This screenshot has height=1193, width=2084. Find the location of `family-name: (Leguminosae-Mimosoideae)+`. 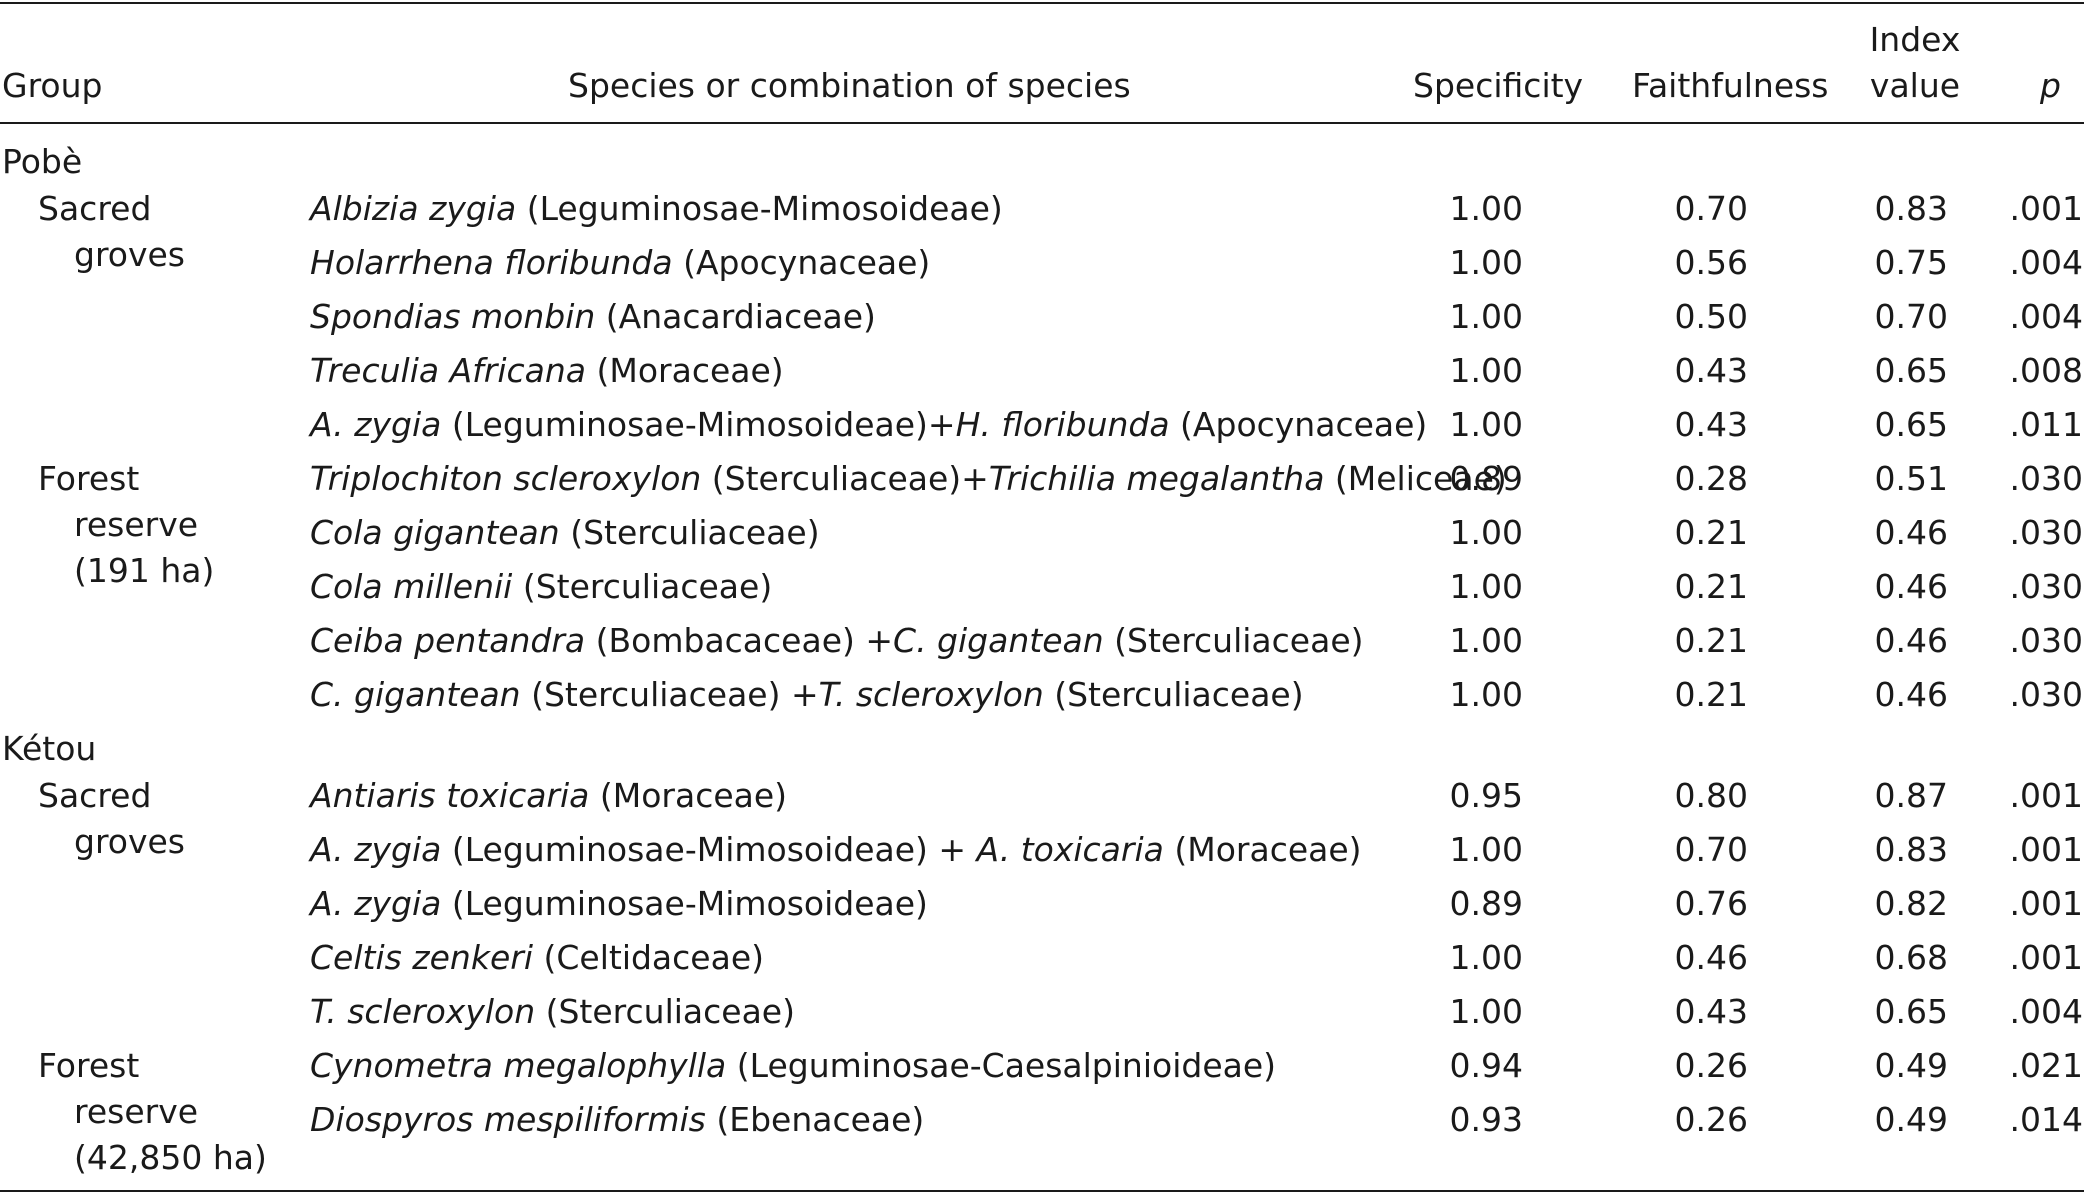

family-name: (Leguminosae-Mimosoideae)+ is located at coordinates (698, 424).